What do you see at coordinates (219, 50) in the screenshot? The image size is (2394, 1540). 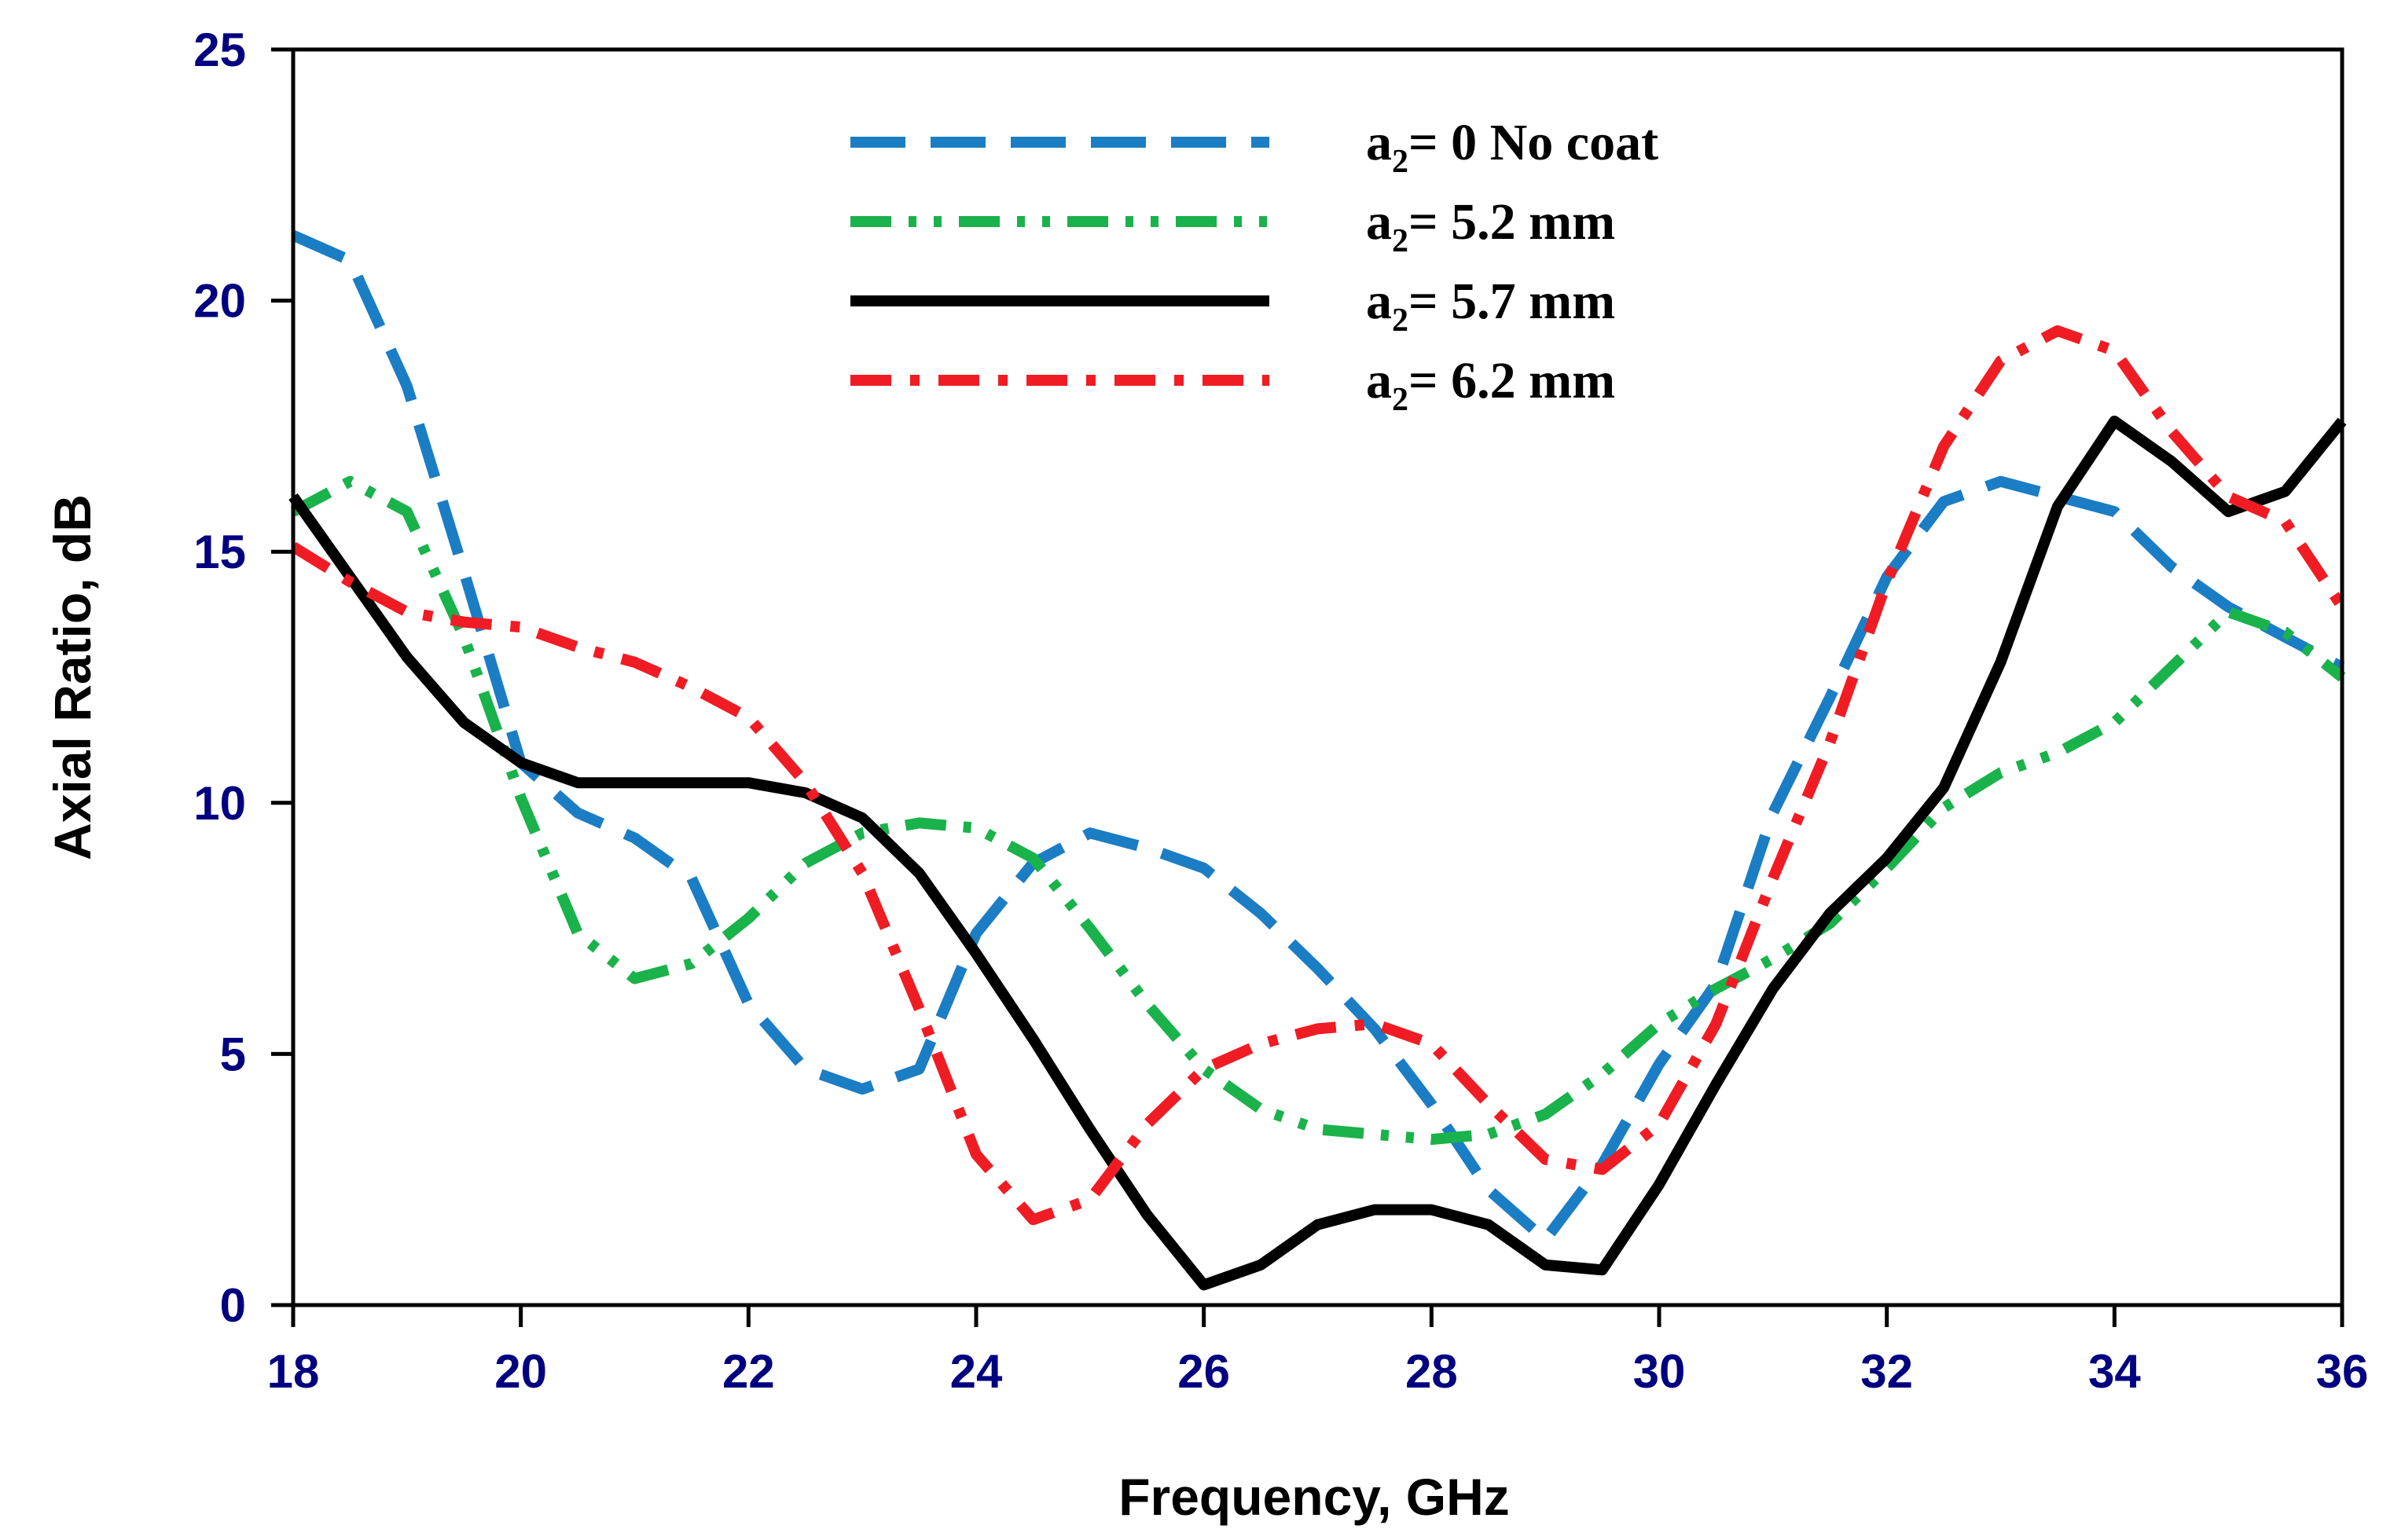 I see `y-tick-label: 25` at bounding box center [219, 50].